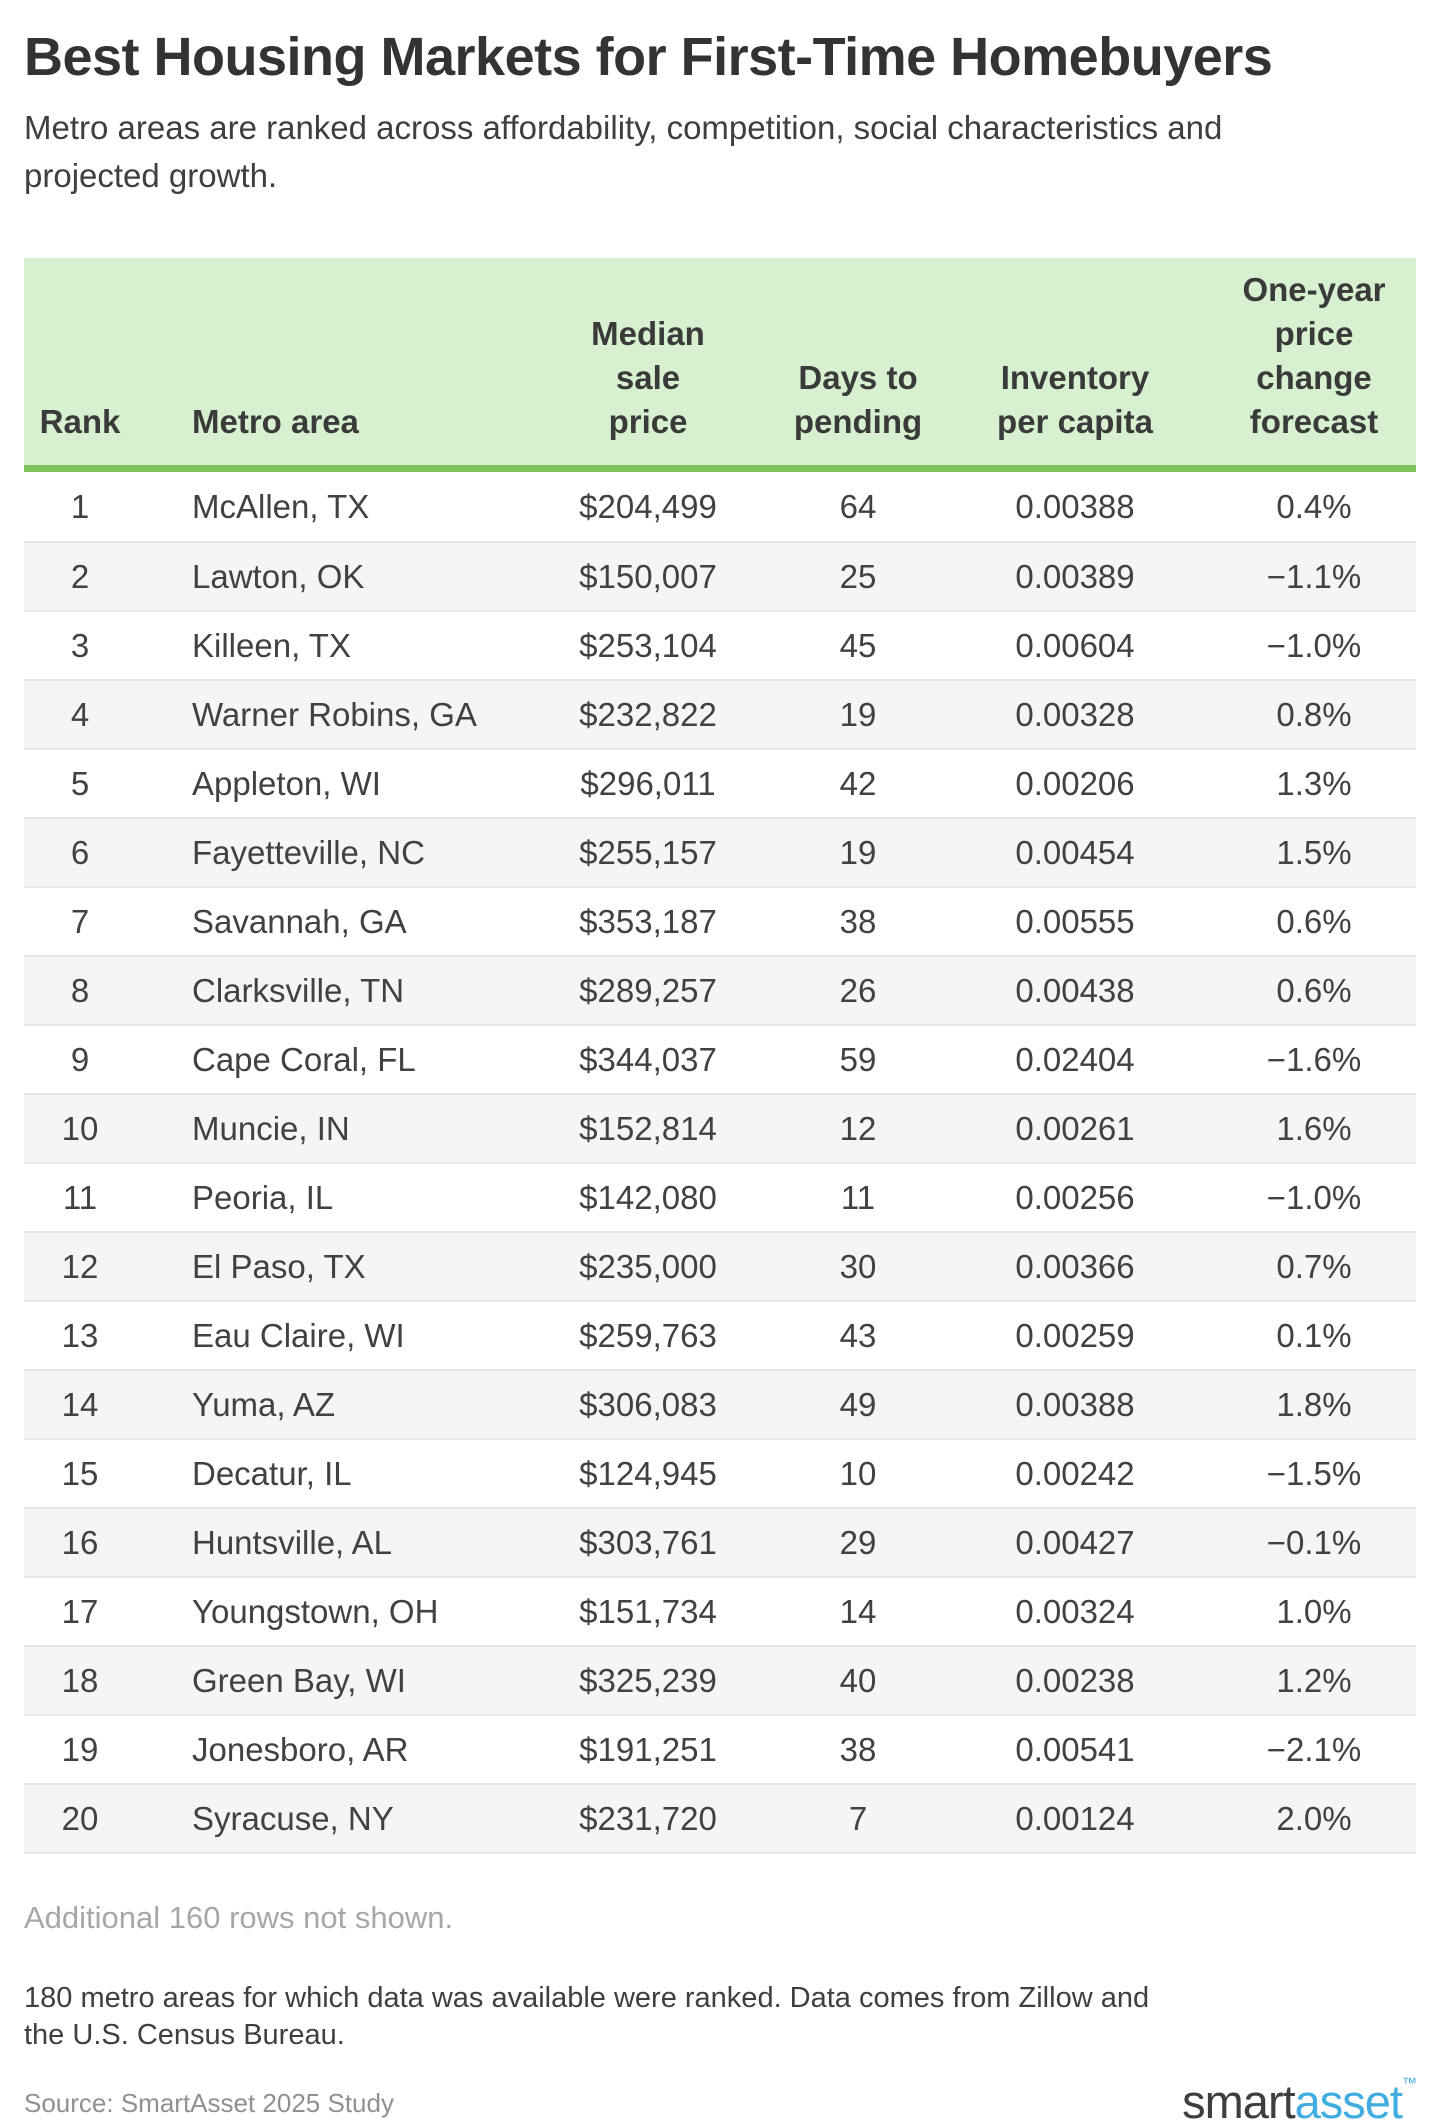  I want to click on days-to-pending-cell: 26, so click(858, 990).